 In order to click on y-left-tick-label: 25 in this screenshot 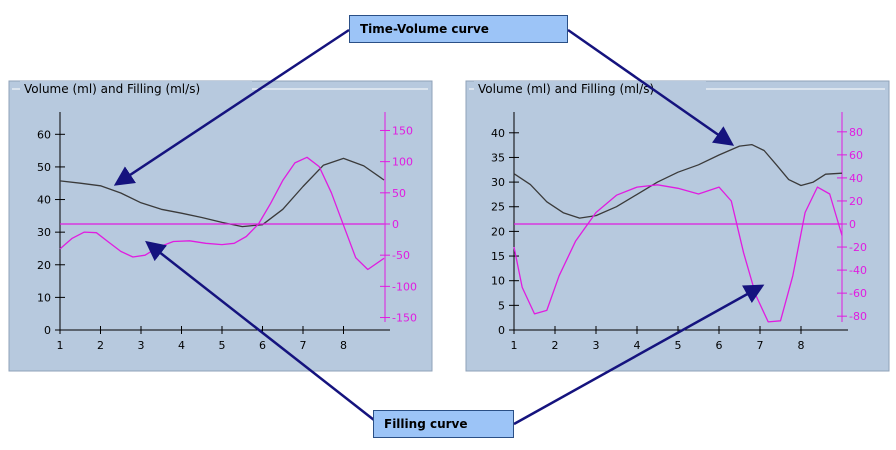, I will do `click(498, 207)`.